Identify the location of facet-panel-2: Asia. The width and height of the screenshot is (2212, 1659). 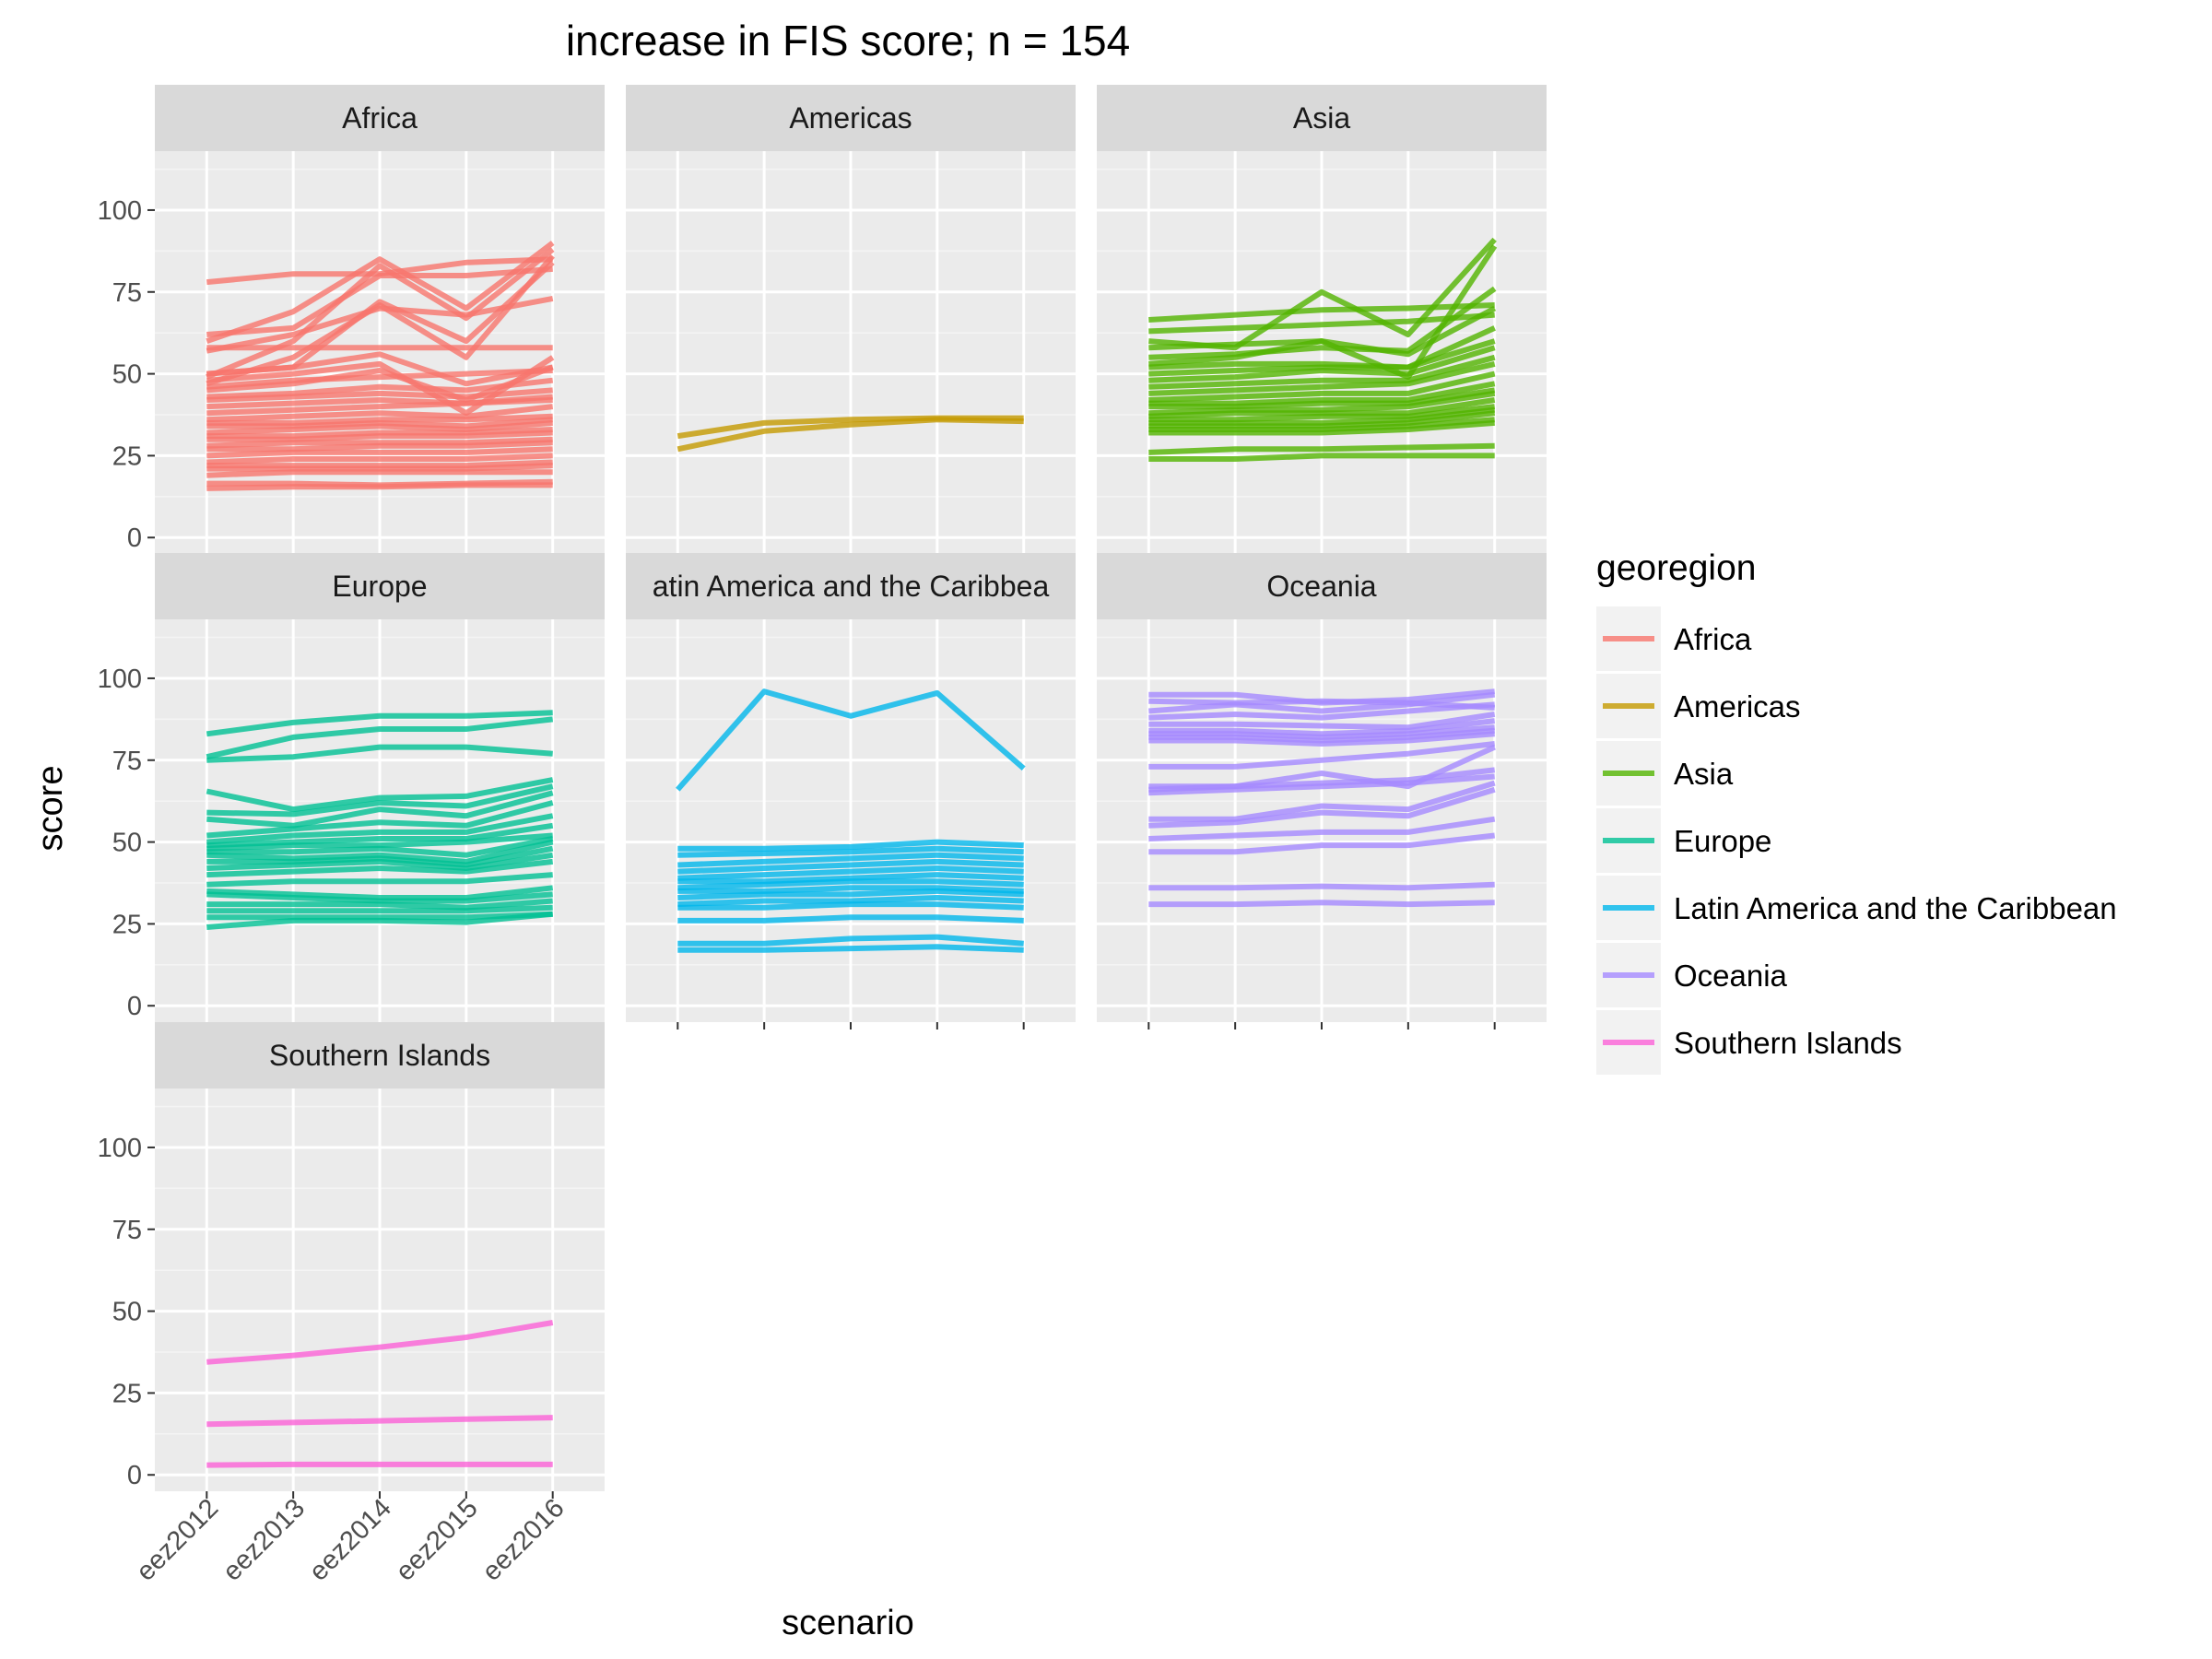
(1322, 323).